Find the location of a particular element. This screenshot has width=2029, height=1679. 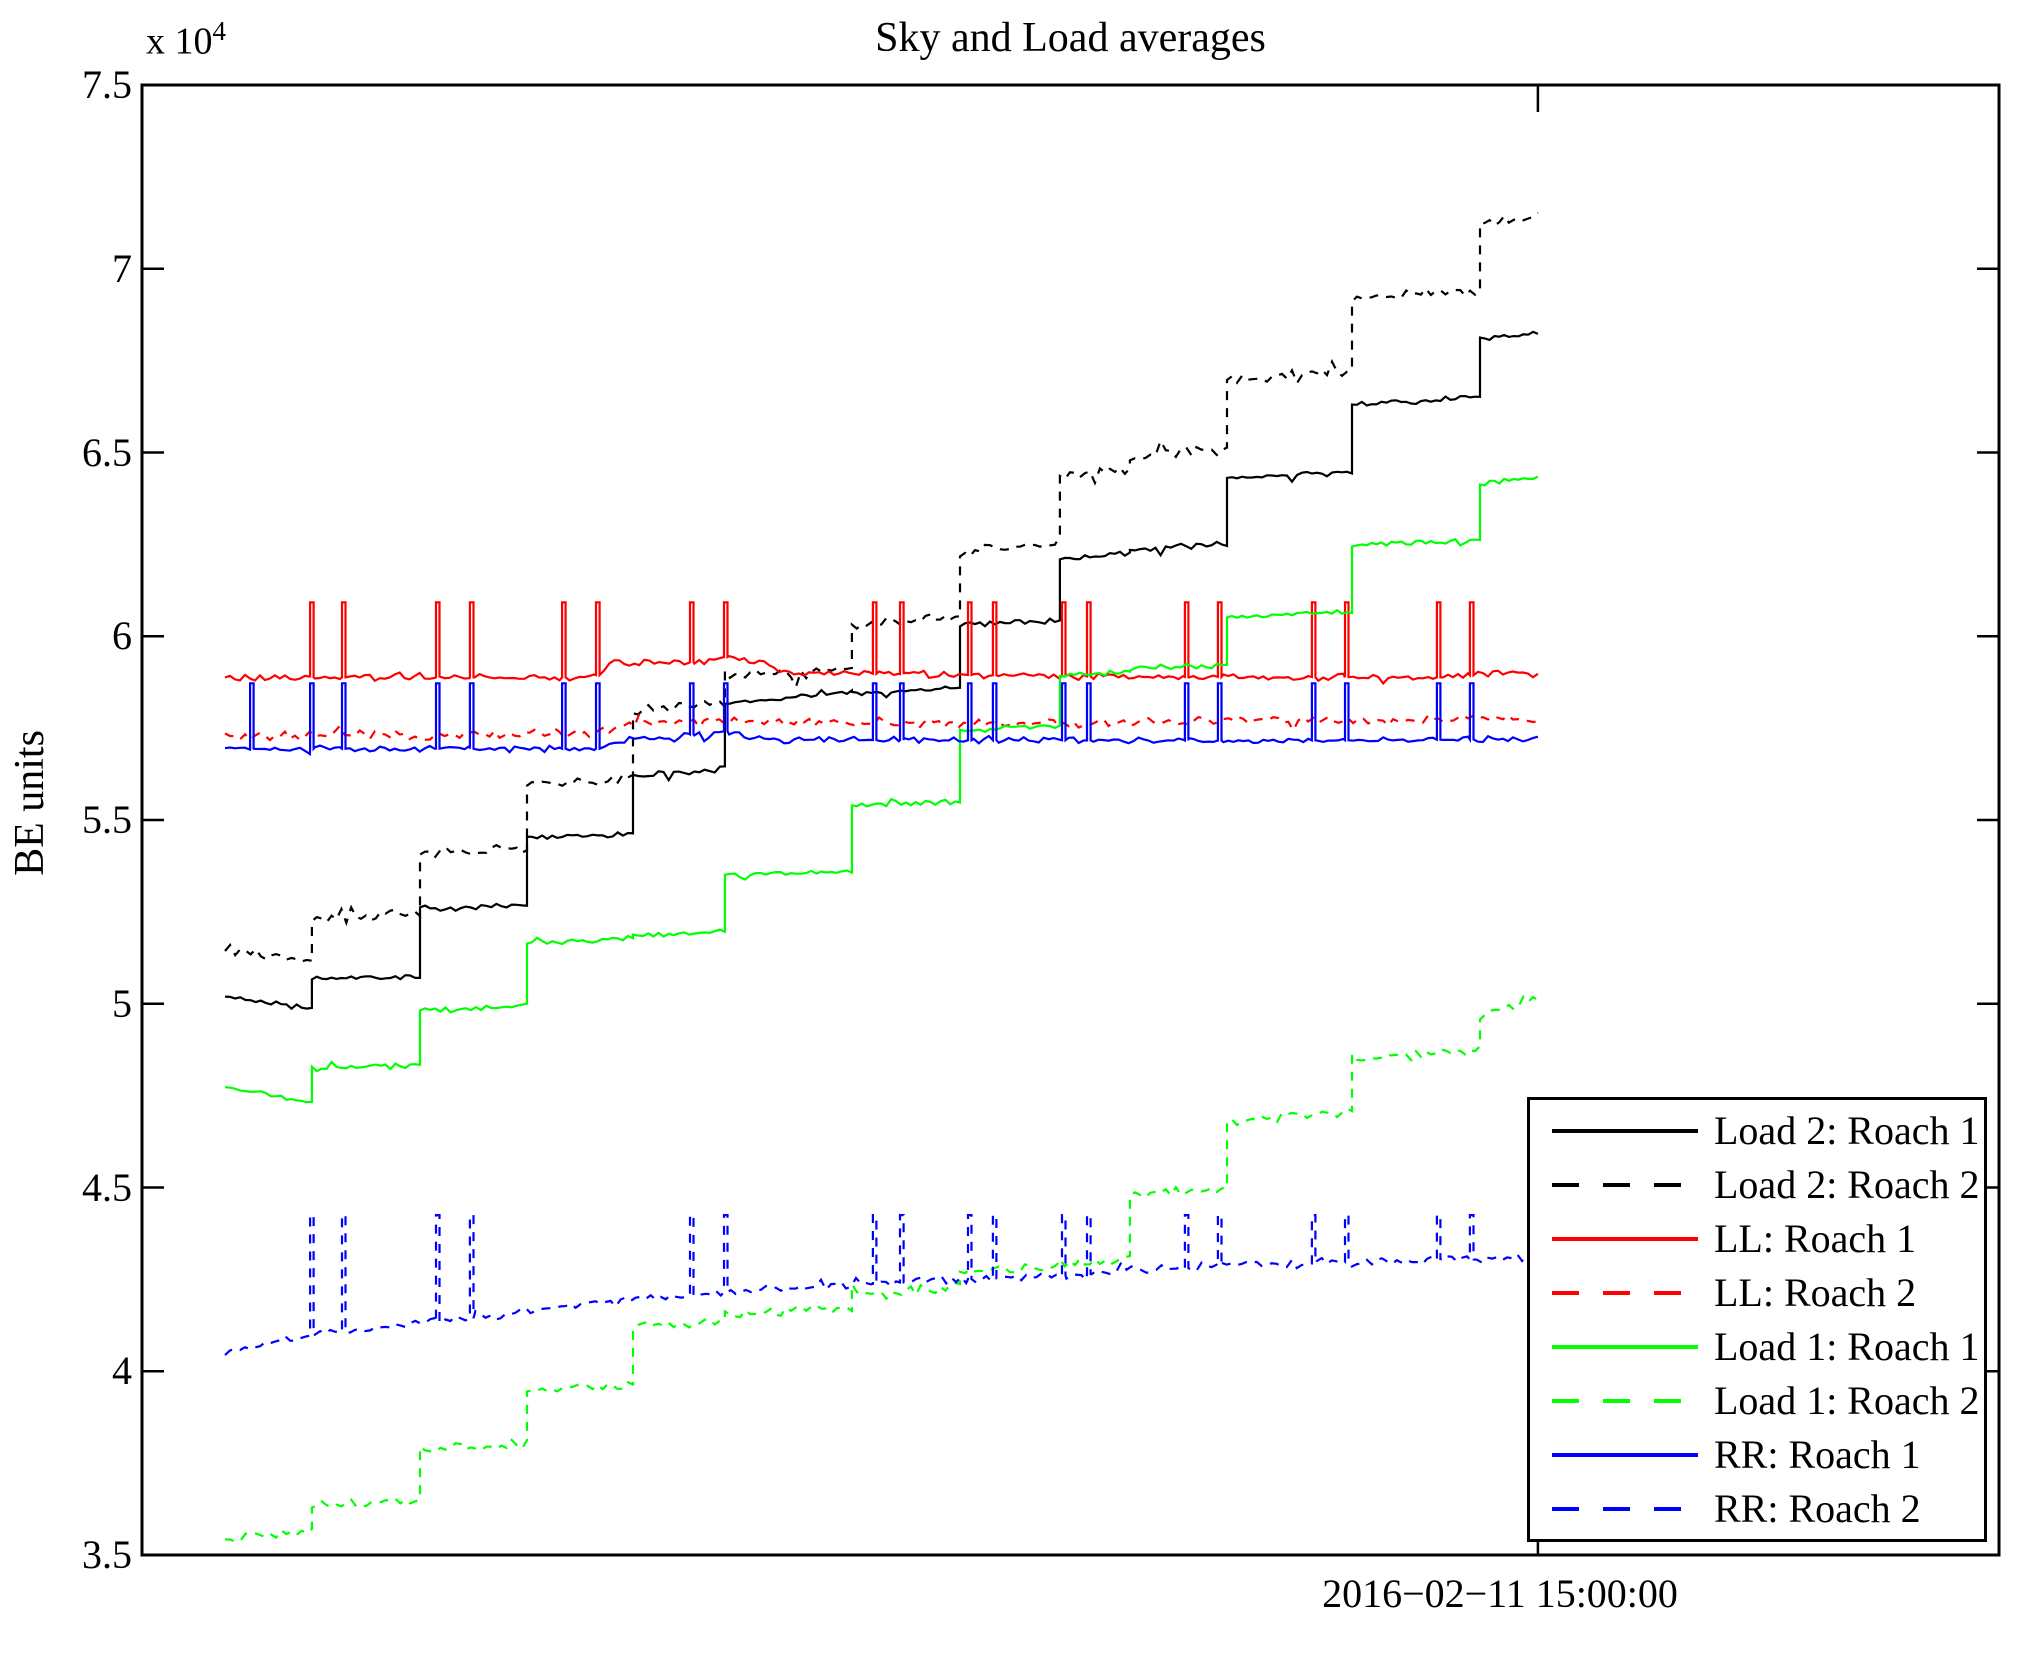

y-tick-label: 7 is located at coordinates (122, 268).